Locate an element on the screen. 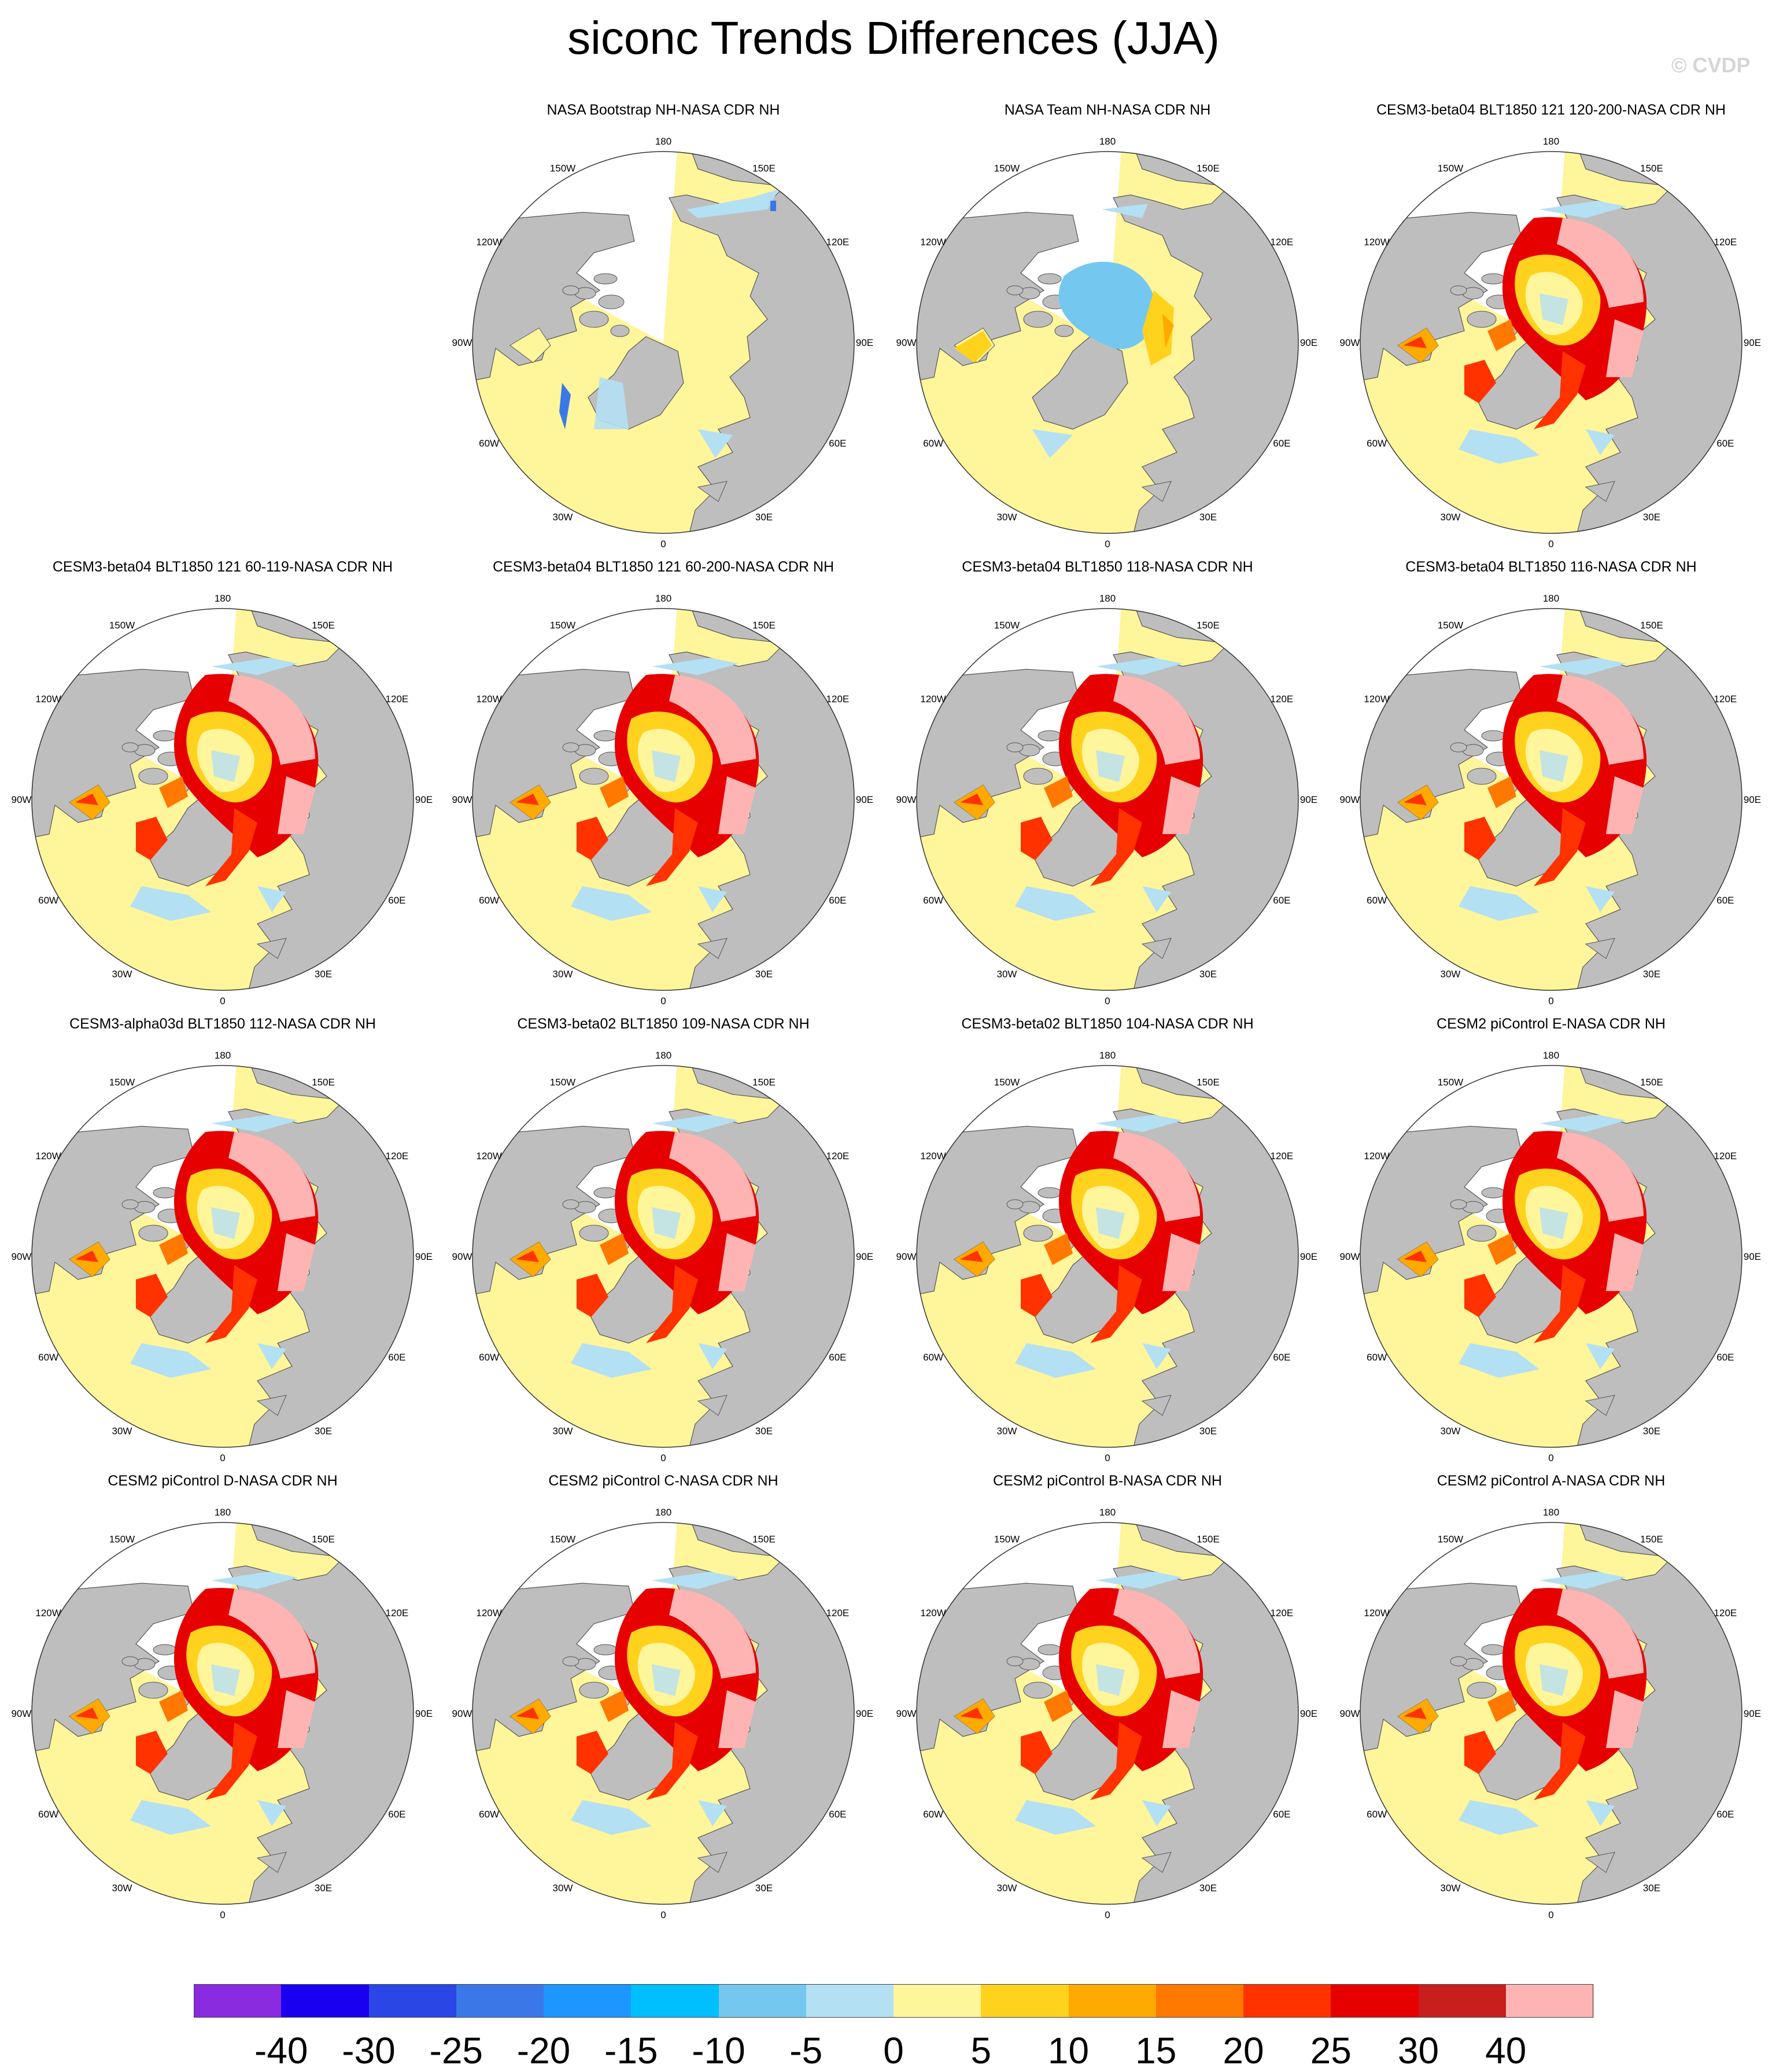 Image resolution: width=1787 pixels, height=2072 pixels. panel-title: CESM3-beta02 BLT1850 109-NASA CDR NH is located at coordinates (663, 1024).